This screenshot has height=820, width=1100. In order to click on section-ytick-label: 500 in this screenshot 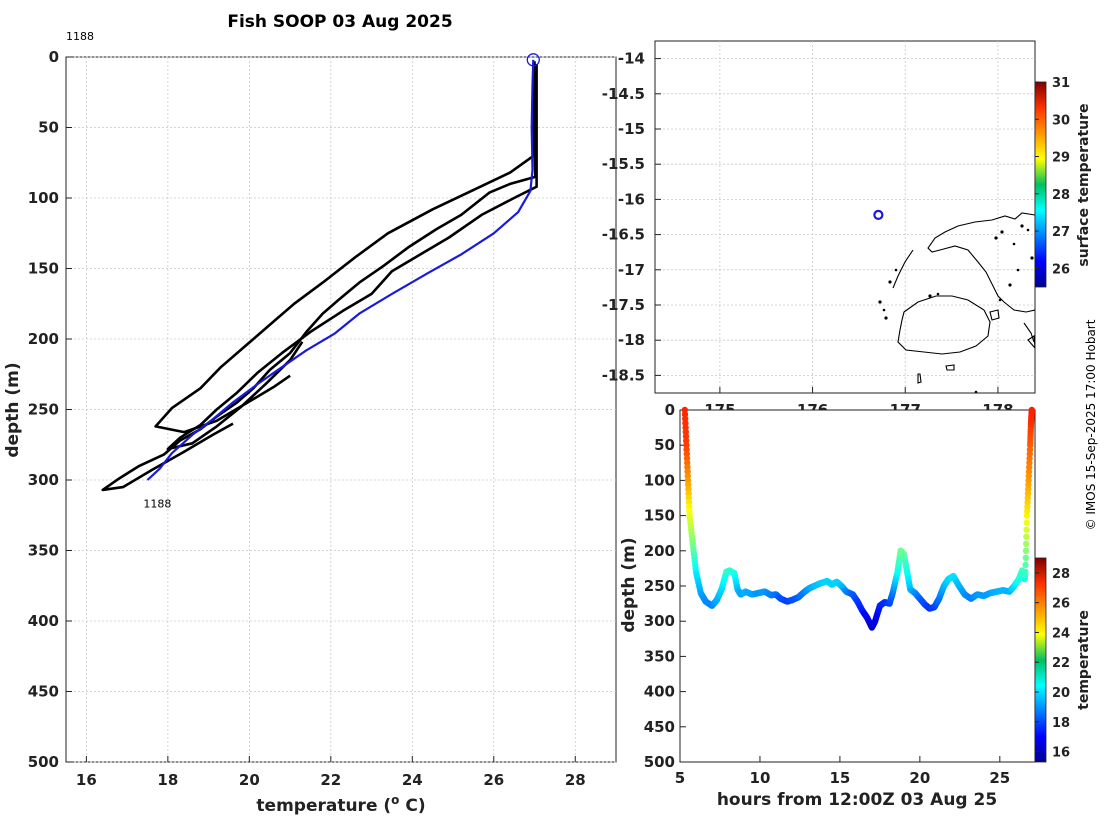, I will do `click(659, 762)`.